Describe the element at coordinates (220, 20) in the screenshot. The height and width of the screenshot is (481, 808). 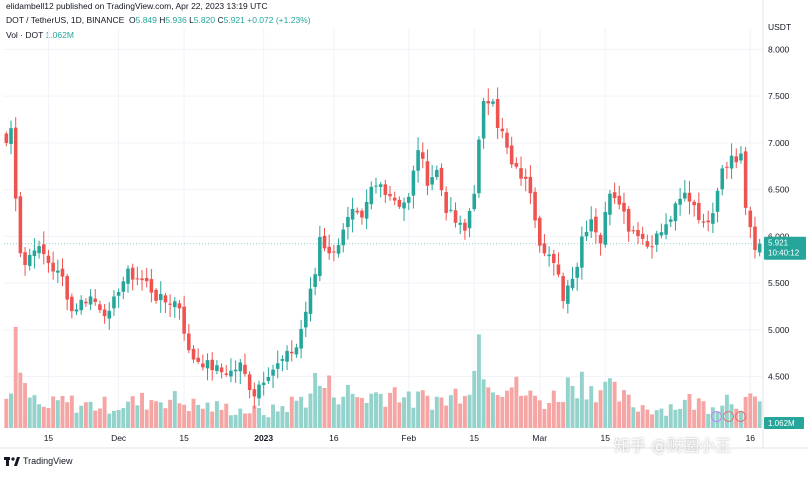
I see `close-label: C` at that location.